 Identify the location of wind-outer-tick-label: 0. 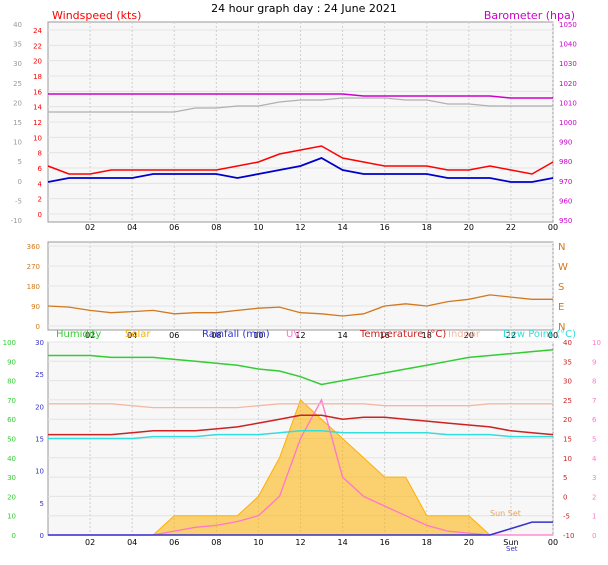
(20, 182).